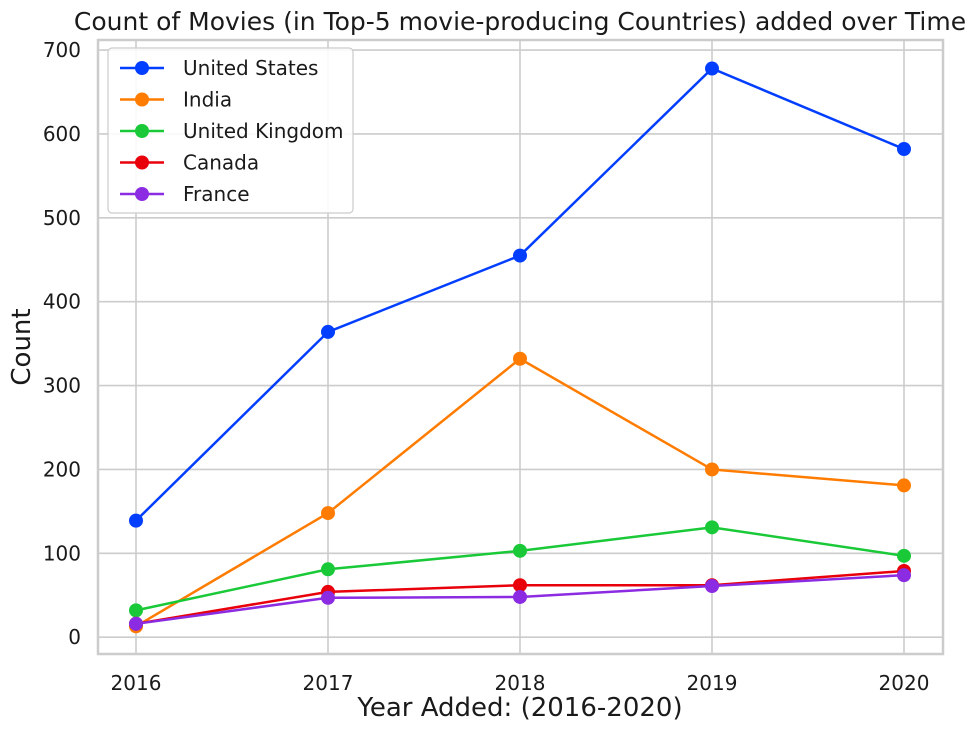 The width and height of the screenshot is (969, 733). I want to click on x-axis-label: Year Added: (2016-2020), so click(519, 708).